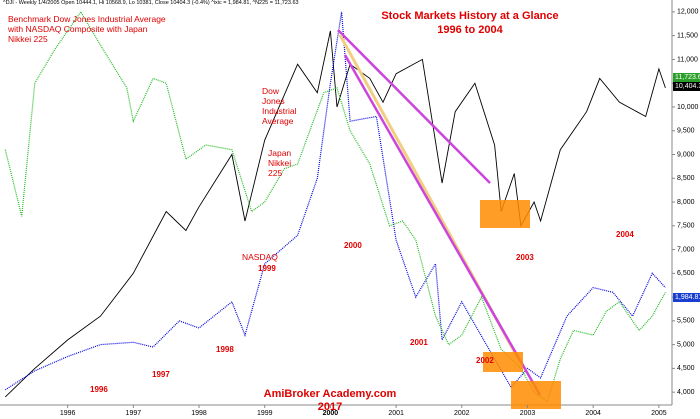 Image resolution: width=700 pixels, height=419 pixels. Describe the element at coordinates (470, 30) in the screenshot. I see `chart-subtitle: 1996 to 2004` at that location.